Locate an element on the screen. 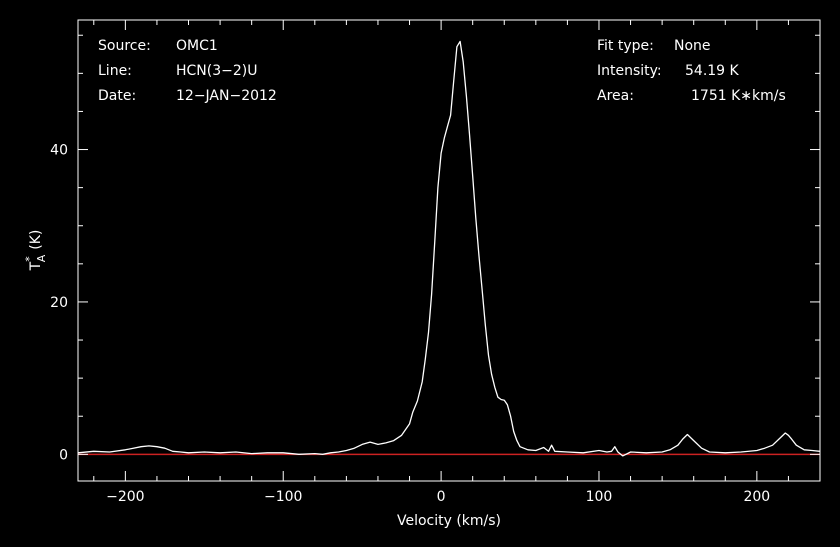  x-tick-label: 200 is located at coordinates (756, 497).